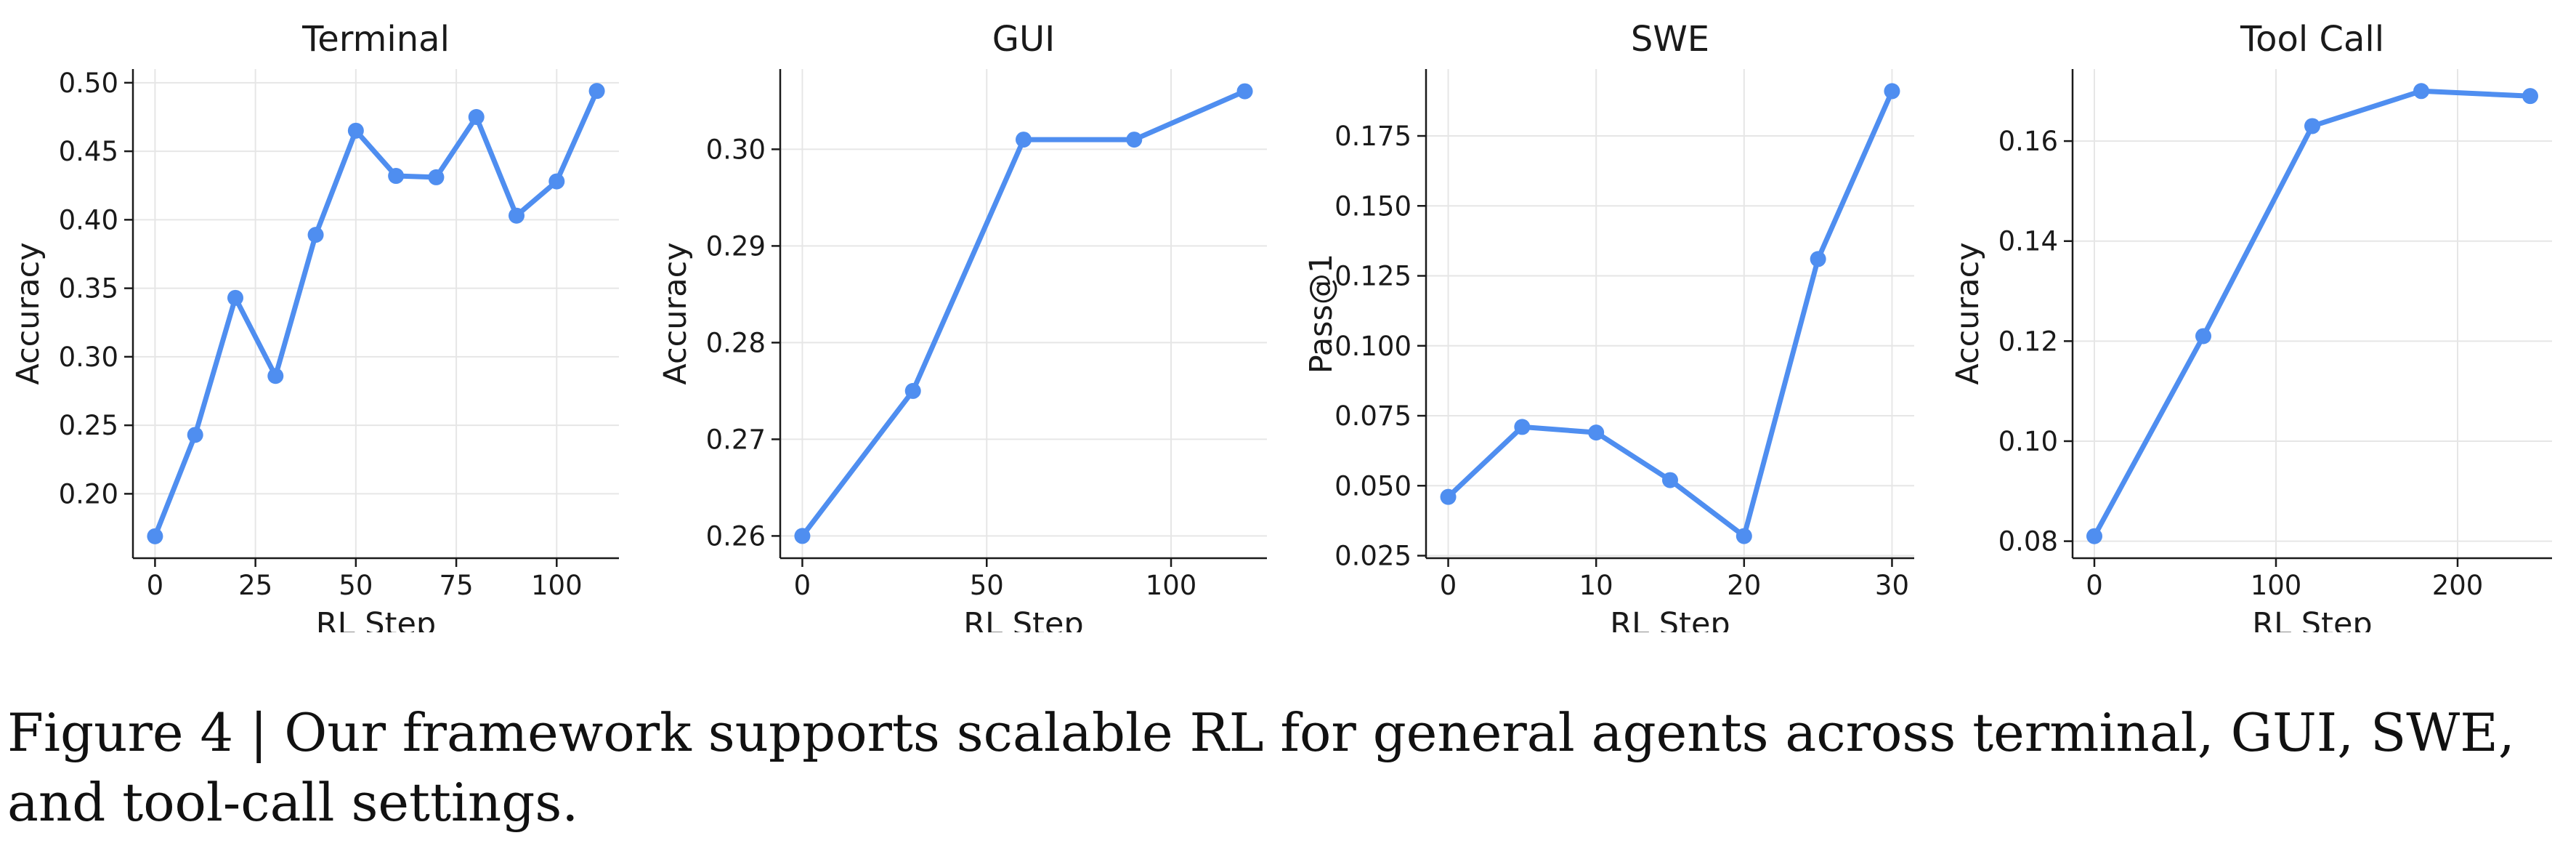  I want to click on x-tick-label: 25, so click(255, 585).